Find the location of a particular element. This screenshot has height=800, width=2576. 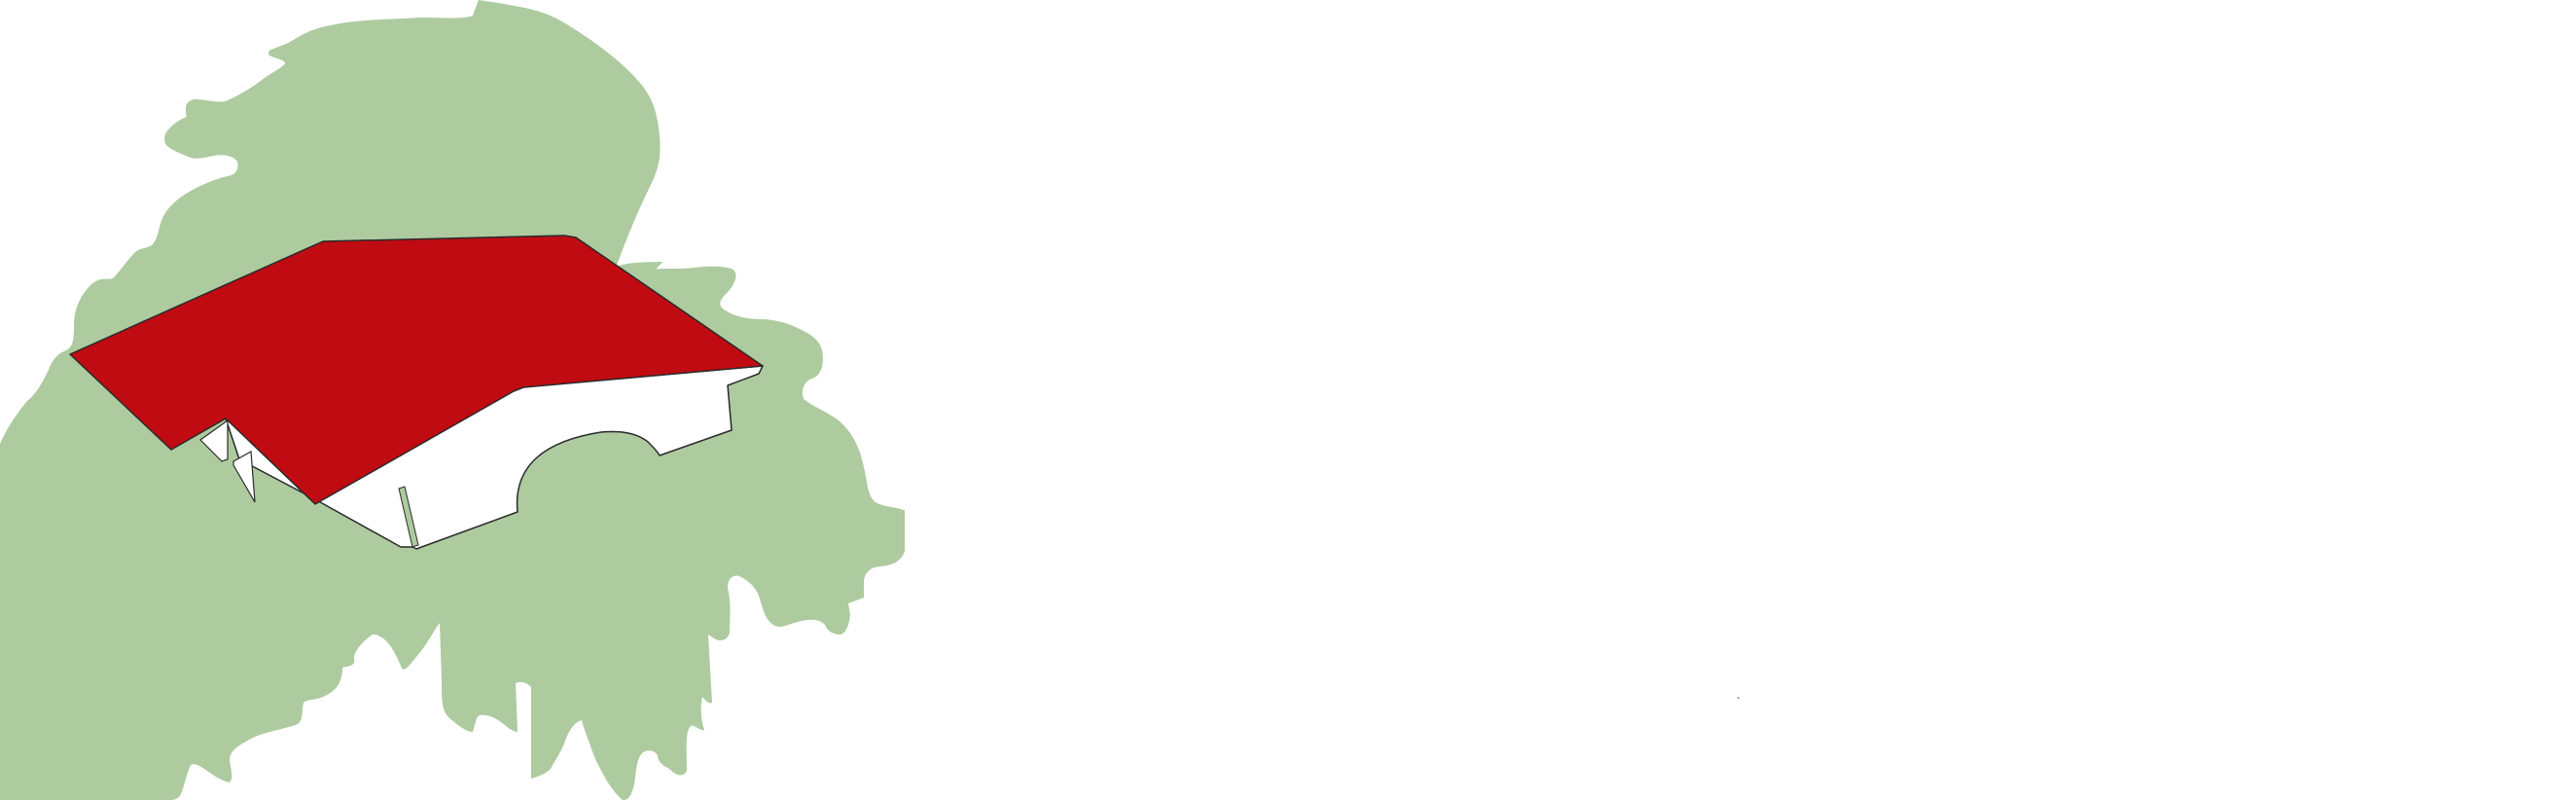

wall-detail-left is located at coordinates (214, 440).